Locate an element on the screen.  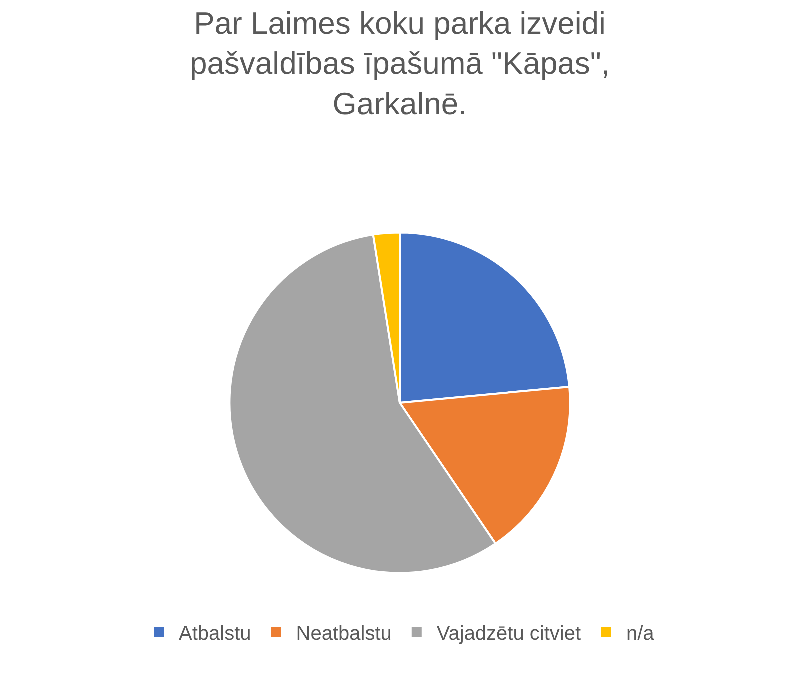
legend-label: Atbalstu is located at coordinates (215, 634).